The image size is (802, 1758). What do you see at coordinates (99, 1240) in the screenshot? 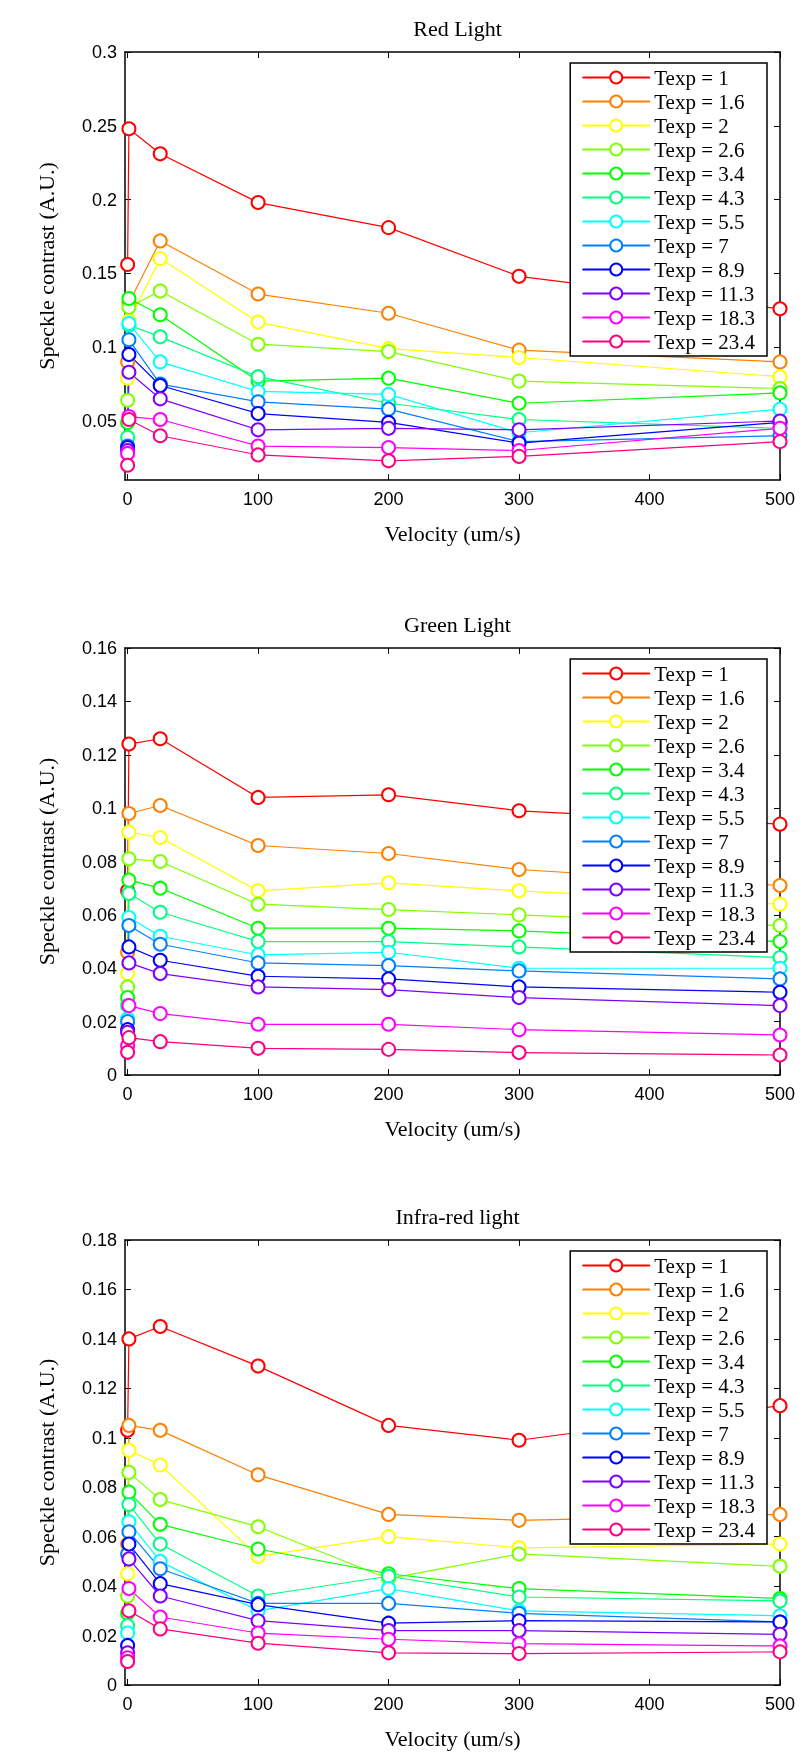
I see `y-tick-label: 0.18` at bounding box center [99, 1240].